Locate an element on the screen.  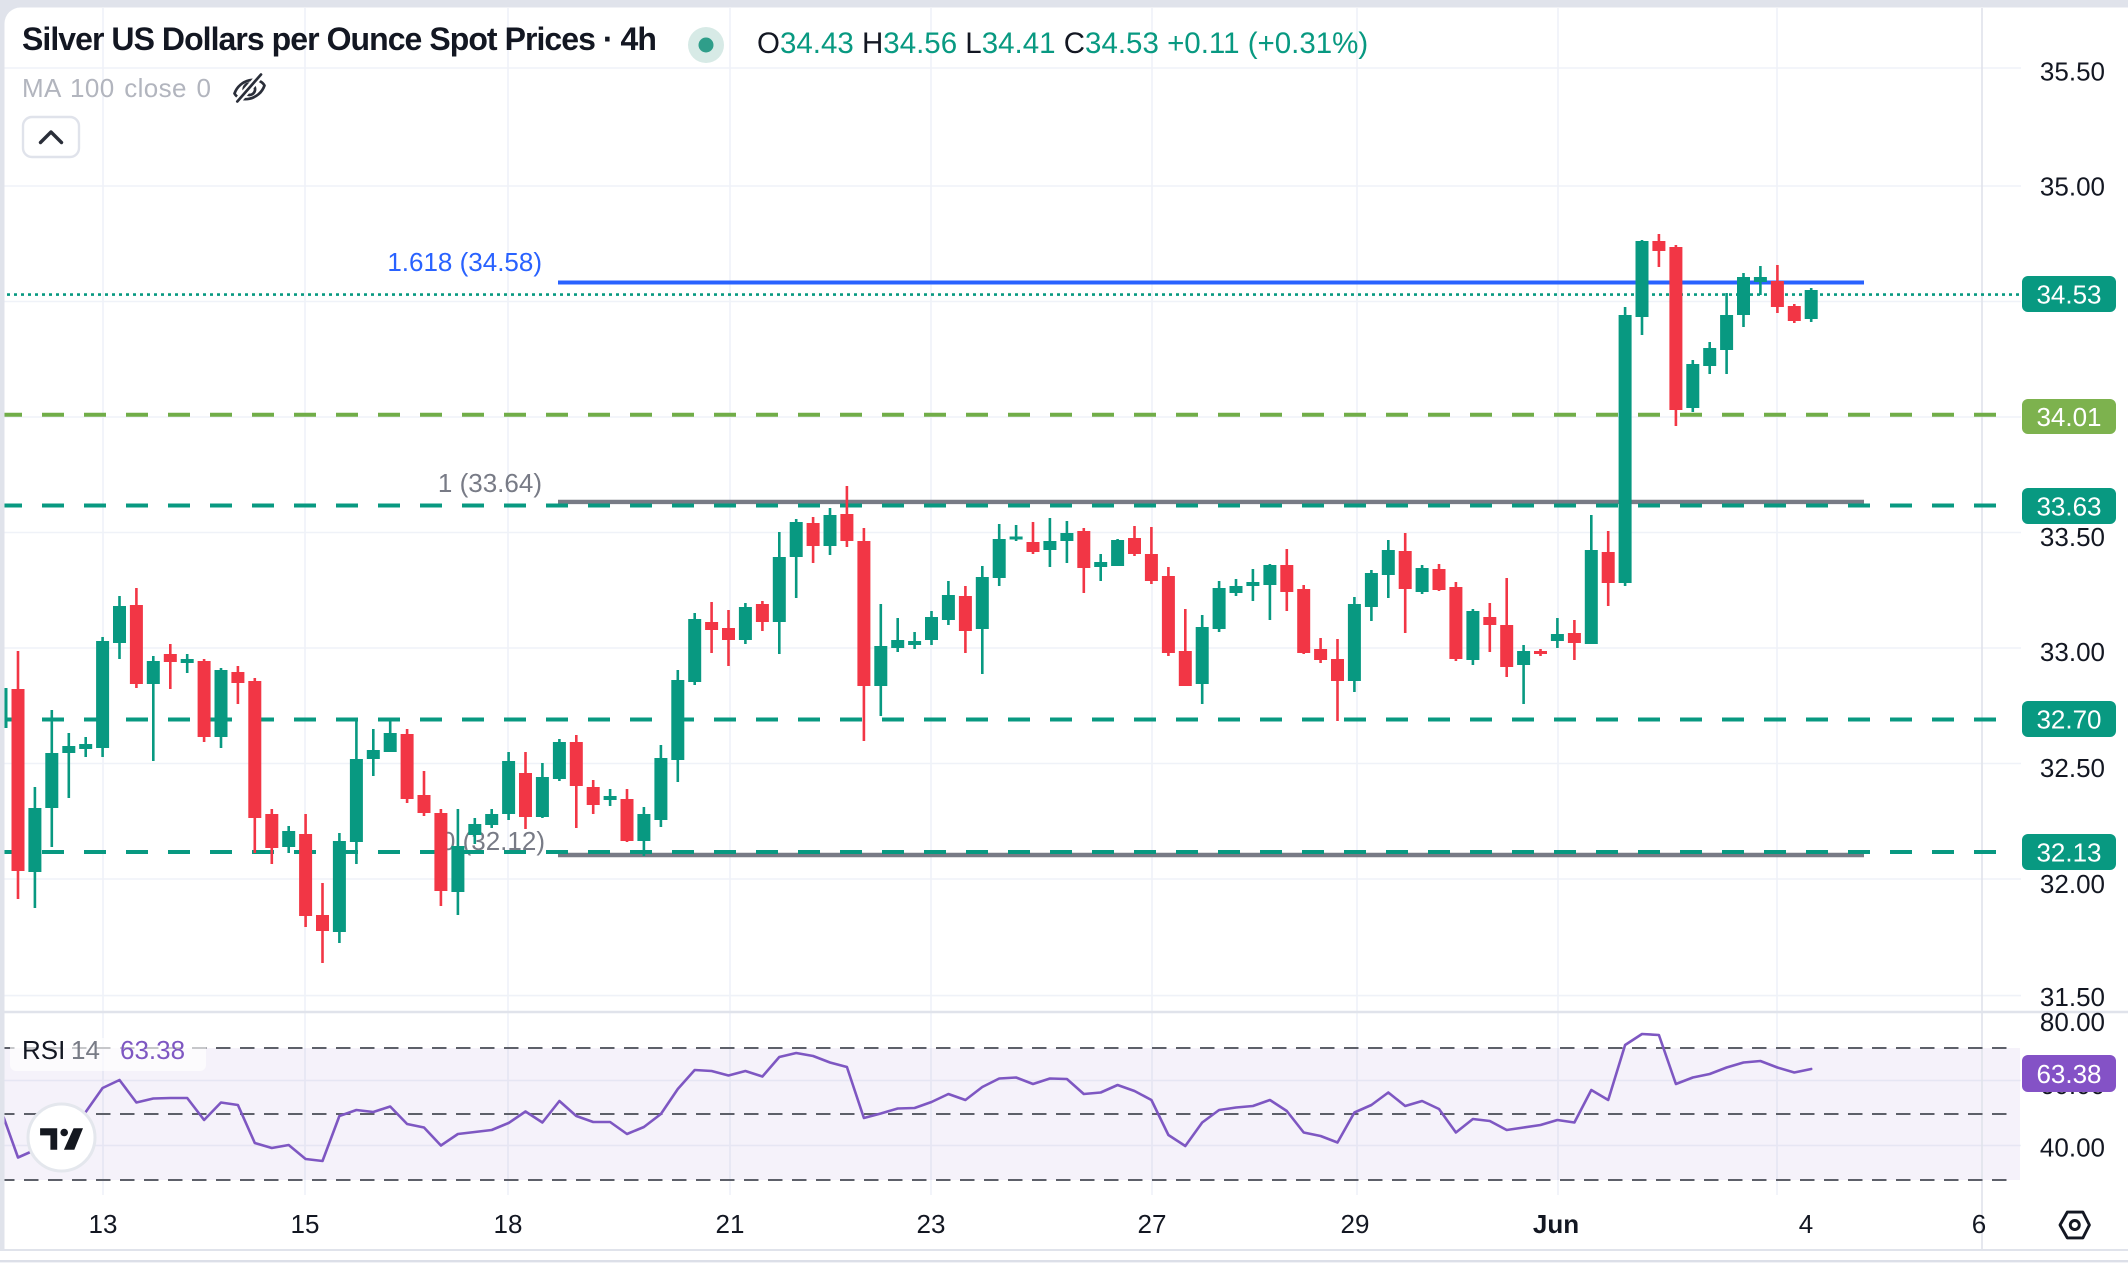
svg-text: 35.50 is located at coordinates (2072, 72).